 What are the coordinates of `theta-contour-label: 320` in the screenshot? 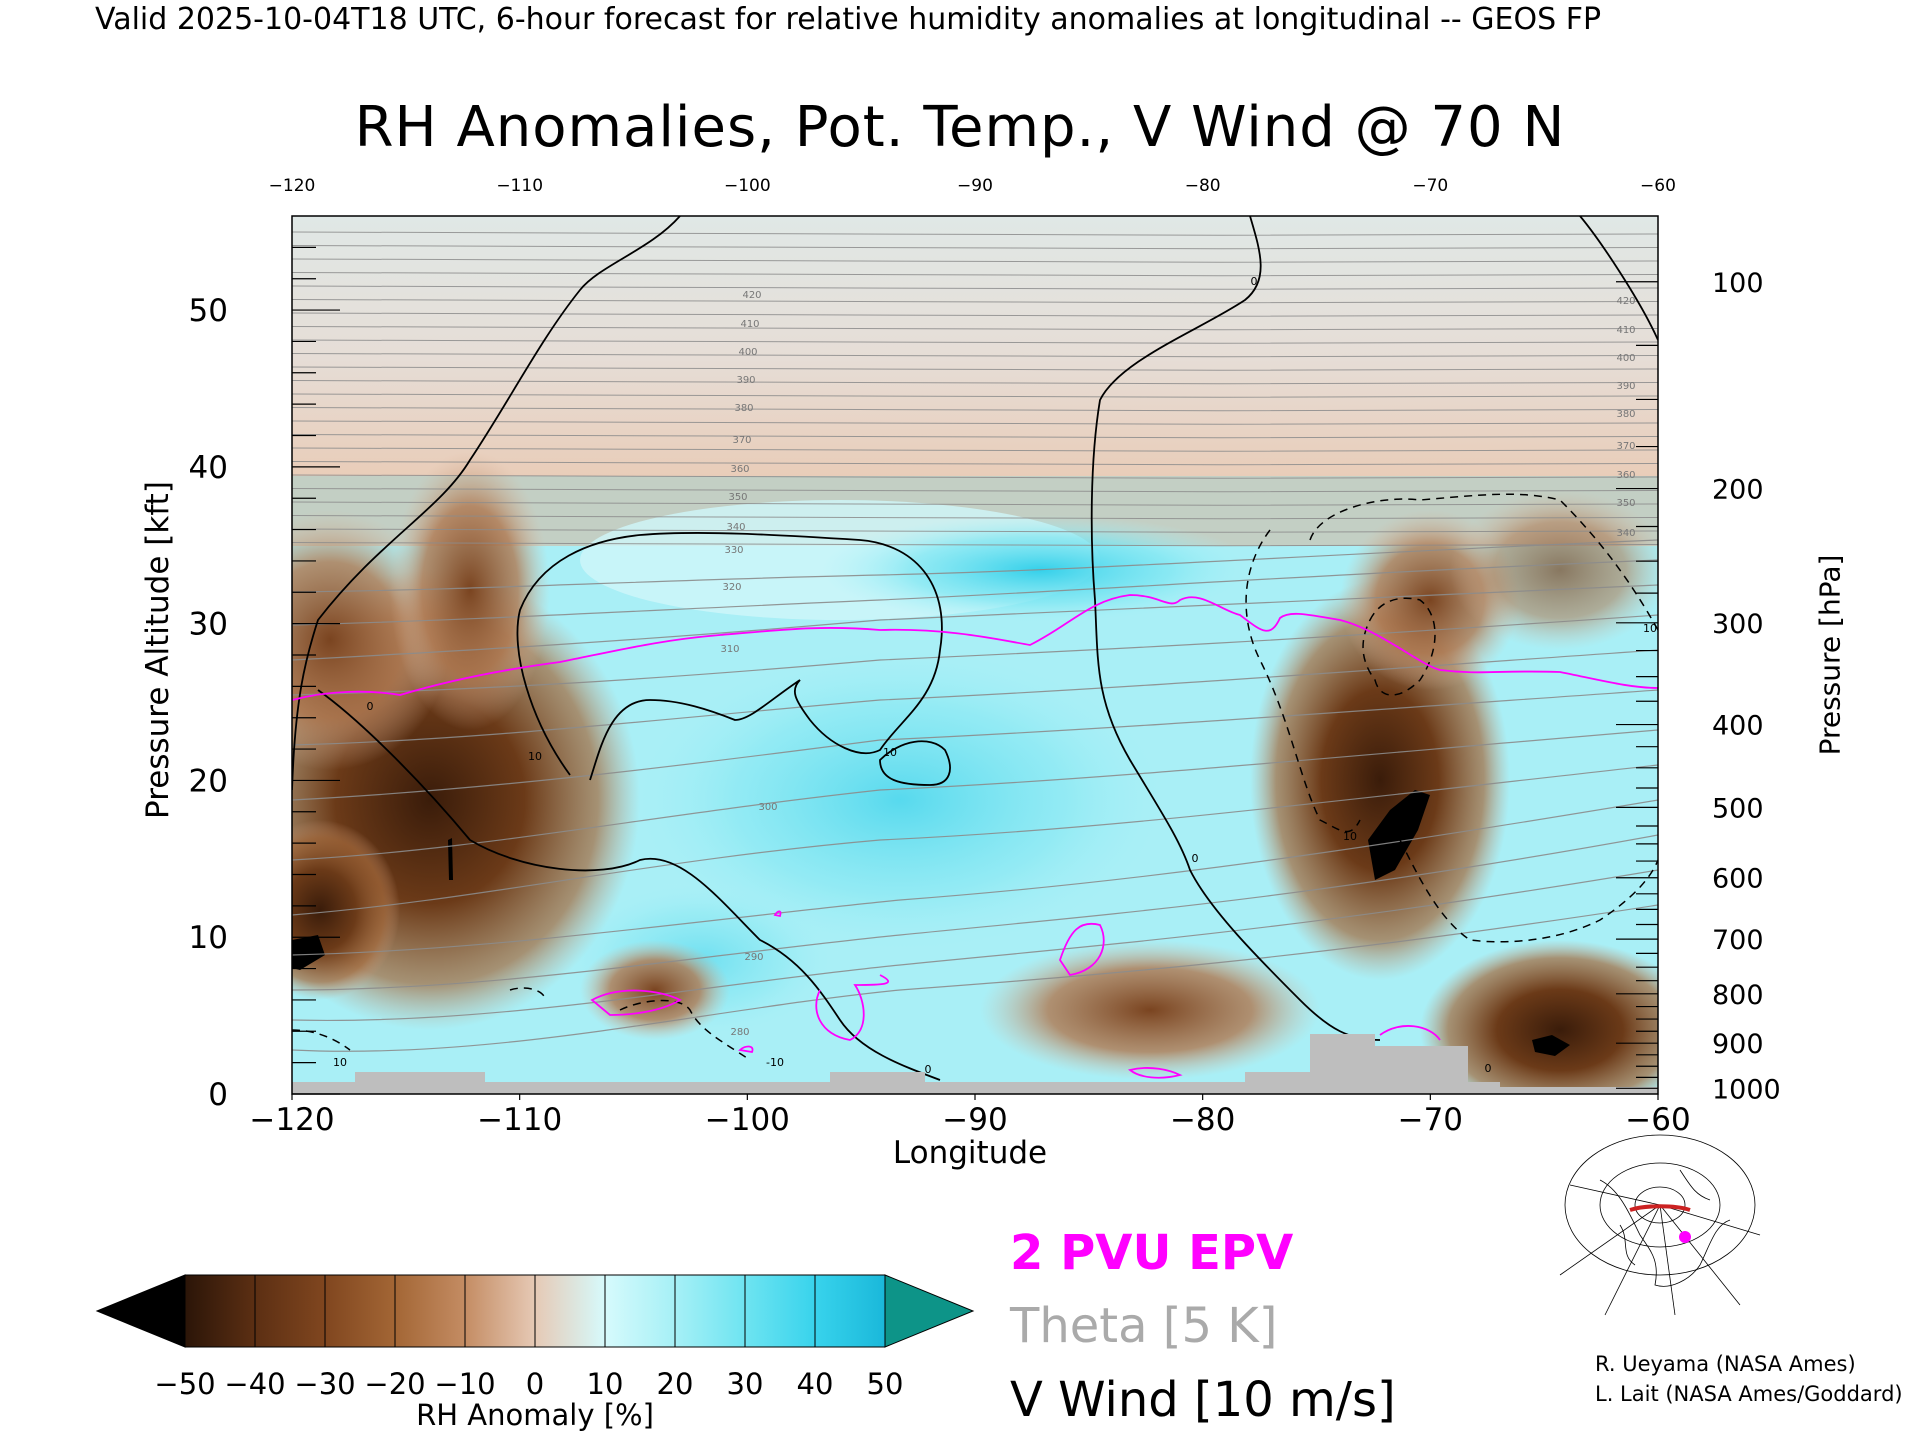 It's located at (731, 587).